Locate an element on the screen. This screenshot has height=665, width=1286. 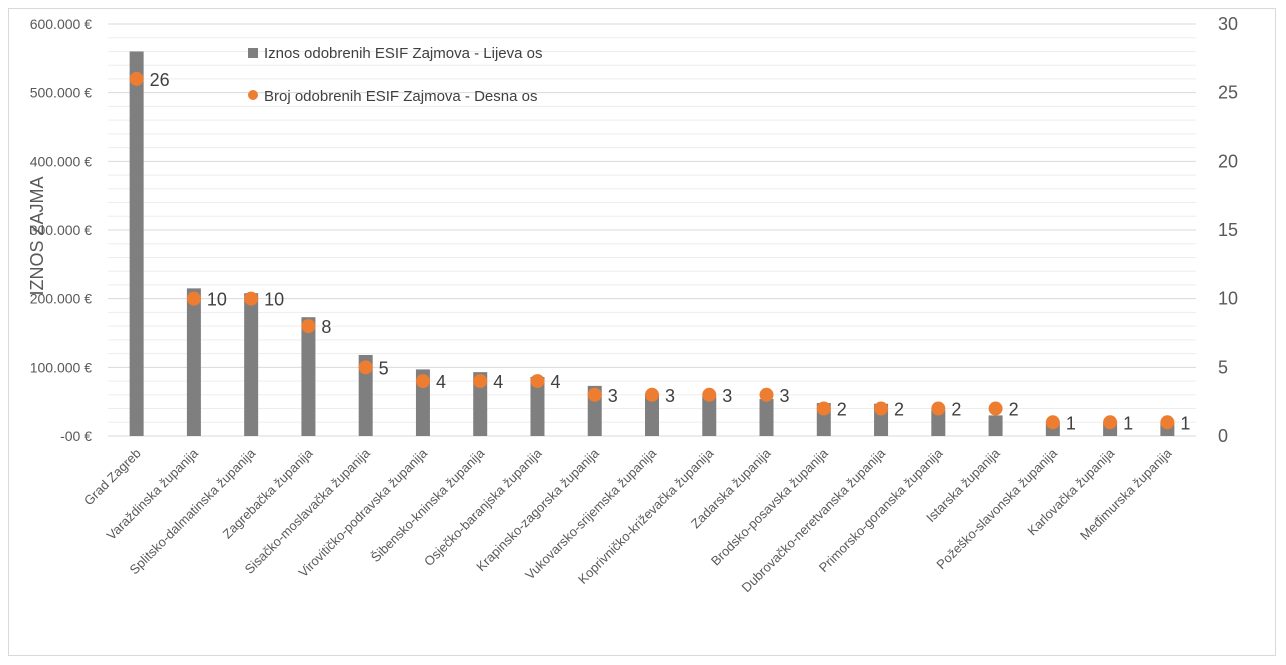
right-tick-label: 20 is located at coordinates (1228, 161).